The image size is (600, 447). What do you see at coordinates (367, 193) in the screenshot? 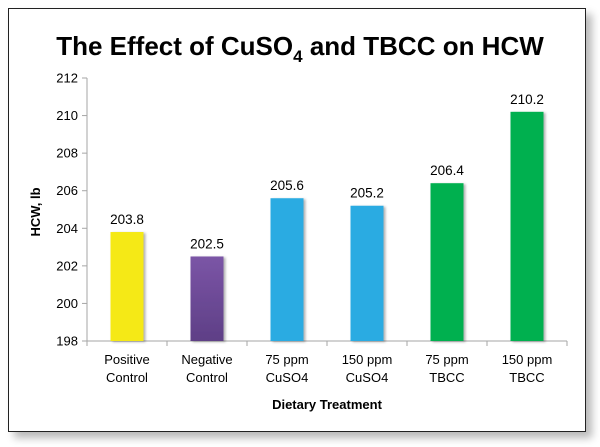
I see `data-label: 205.2` at bounding box center [367, 193].